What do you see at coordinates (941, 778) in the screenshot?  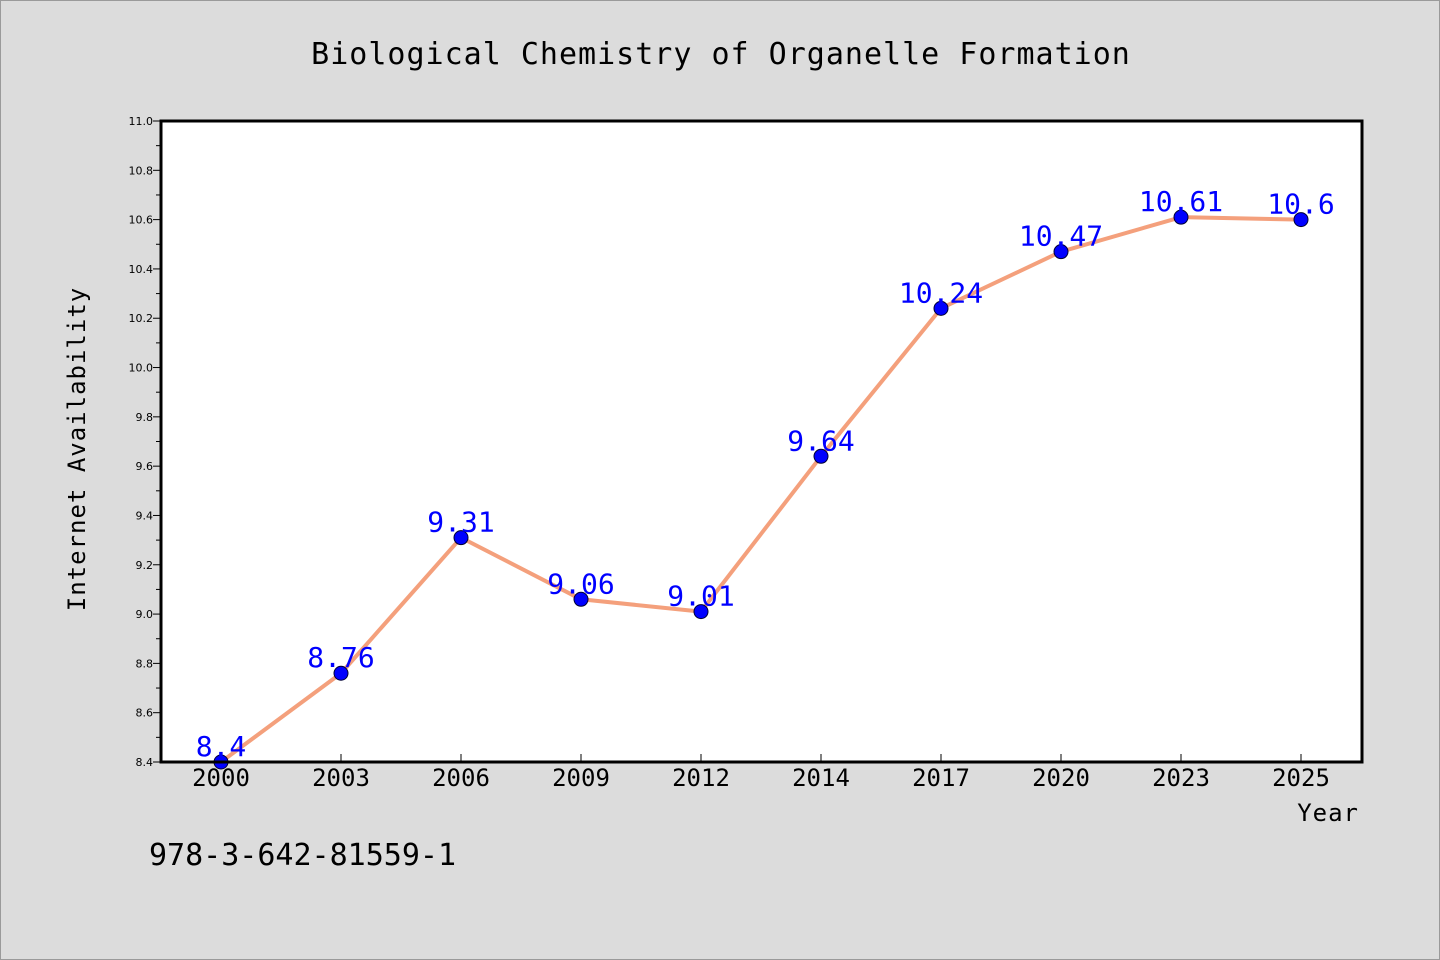 I see `x-tick-label: 2017` at bounding box center [941, 778].